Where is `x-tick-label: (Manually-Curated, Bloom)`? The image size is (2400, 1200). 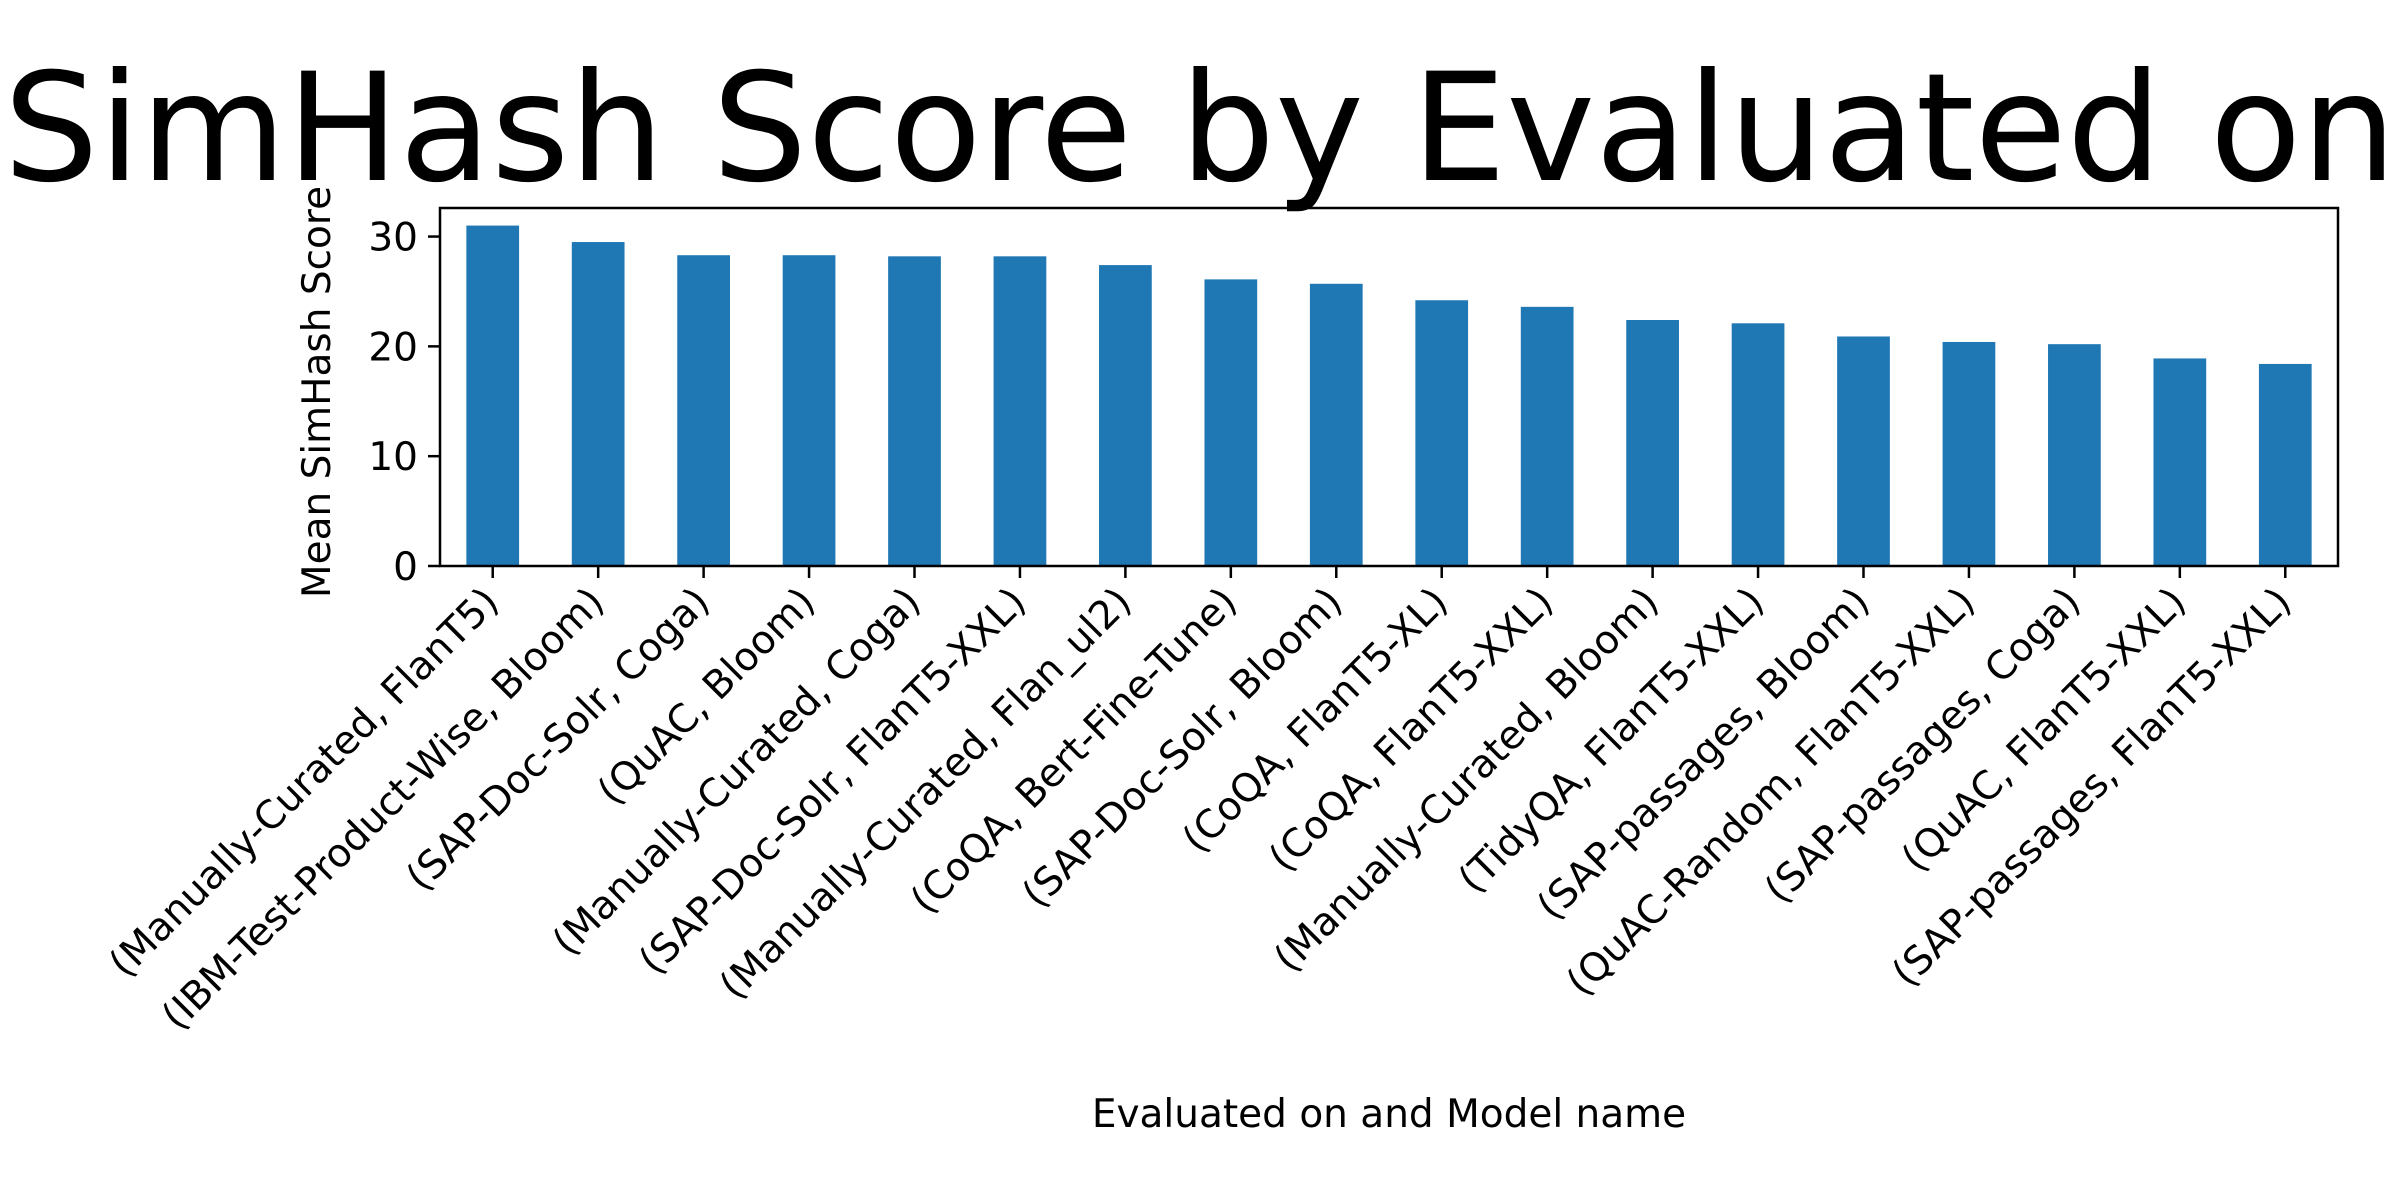
x-tick-label: (Manually-Curated, Bloom) is located at coordinates (1467, 780).